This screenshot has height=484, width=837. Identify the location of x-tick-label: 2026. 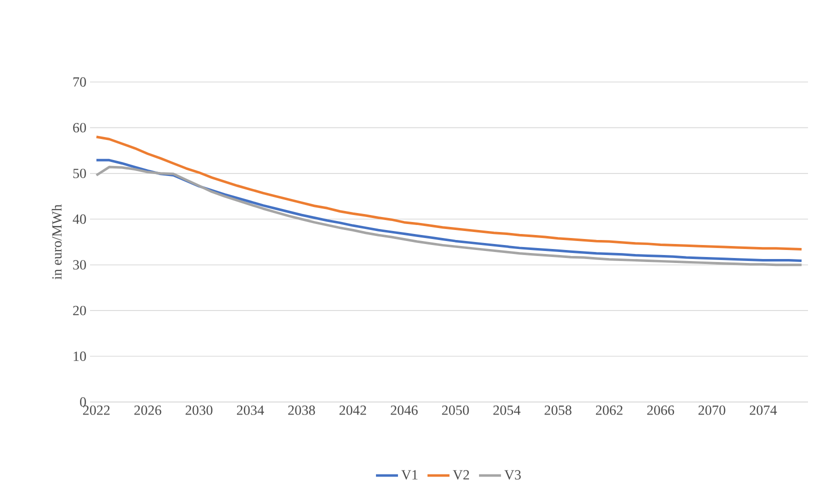
(148, 410).